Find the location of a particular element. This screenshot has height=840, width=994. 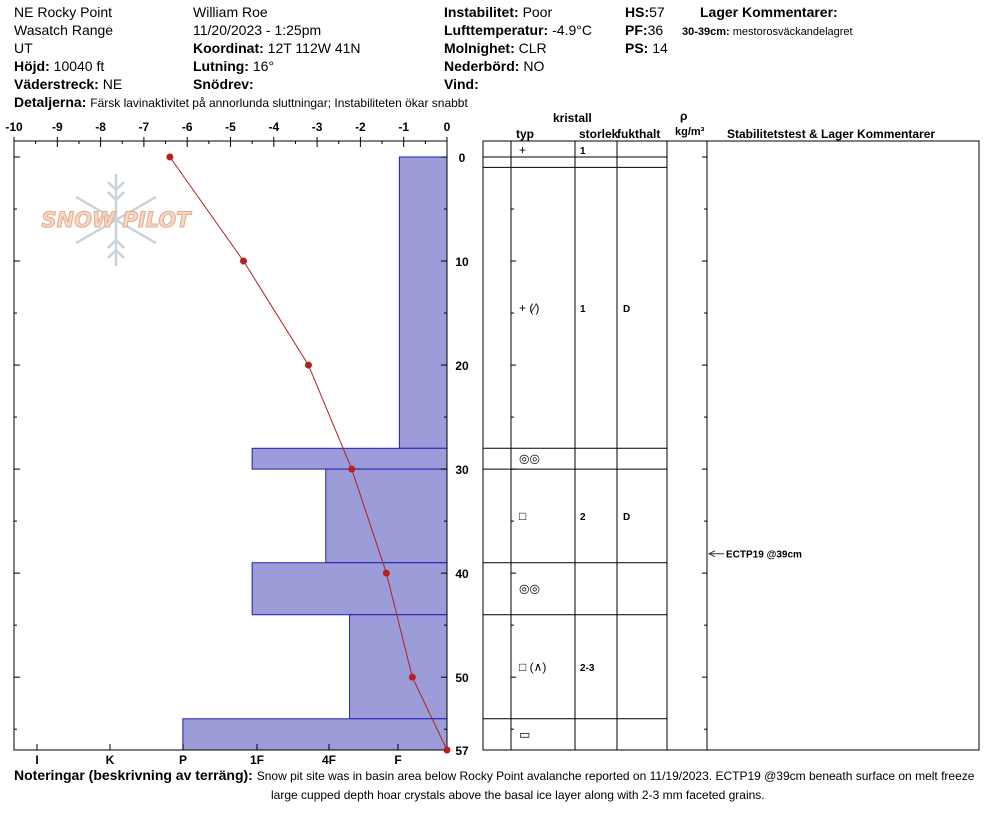

wind-label: Vind: is located at coordinates (461, 84).